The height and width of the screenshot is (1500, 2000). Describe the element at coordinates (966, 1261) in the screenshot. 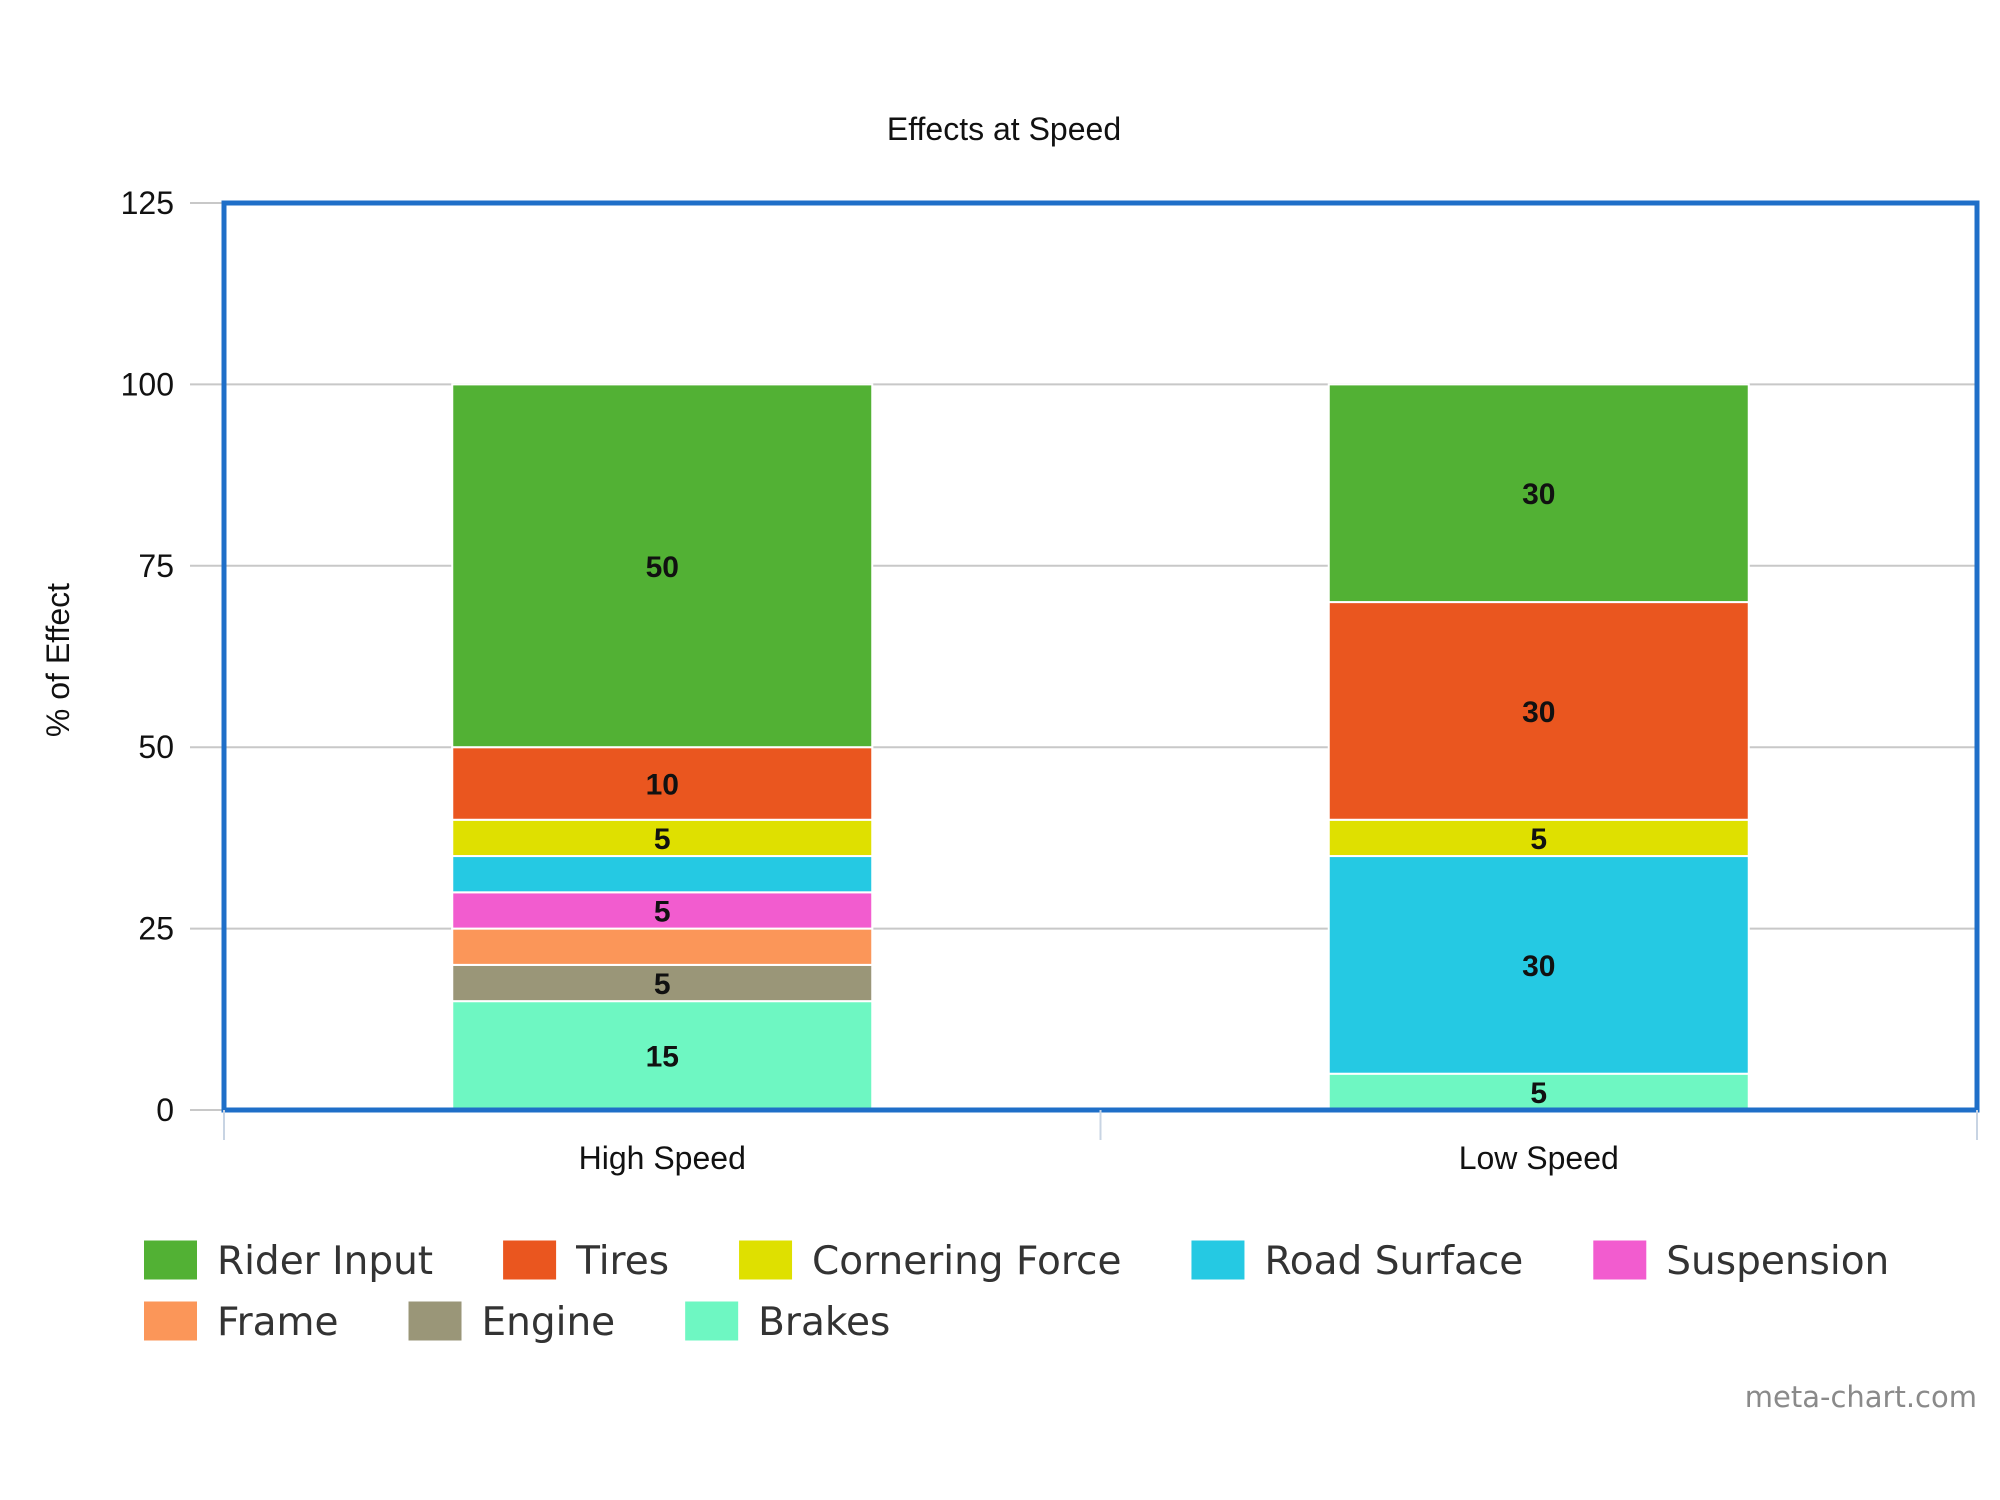

I see `legend-label: Cornering Force` at that location.